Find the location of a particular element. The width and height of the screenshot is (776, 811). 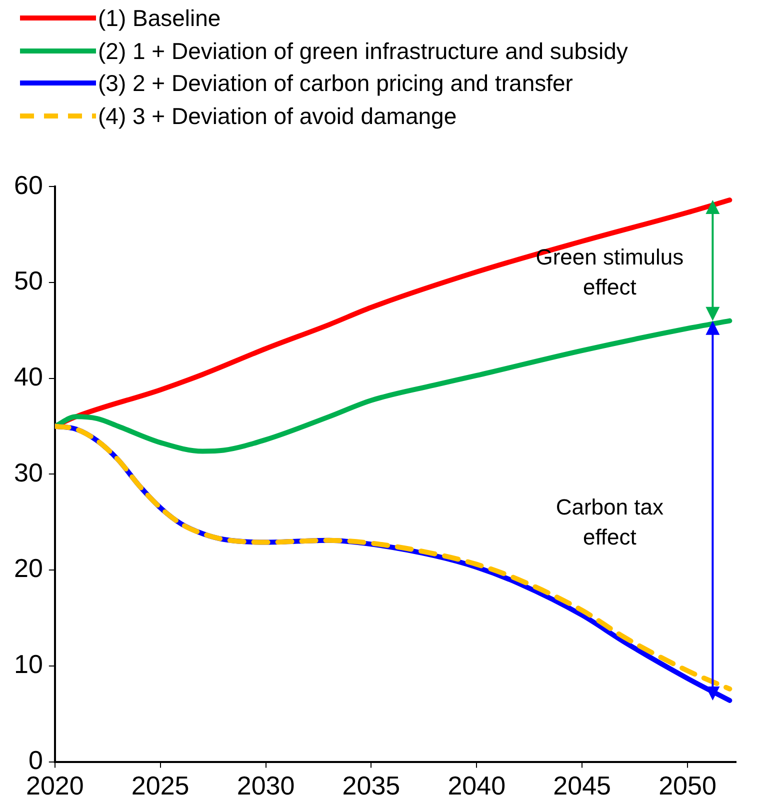

x-tick-label: 2040 is located at coordinates (477, 785).